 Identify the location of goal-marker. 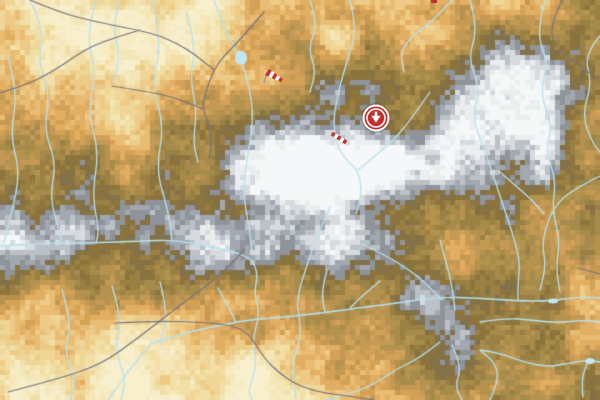
(376, 118).